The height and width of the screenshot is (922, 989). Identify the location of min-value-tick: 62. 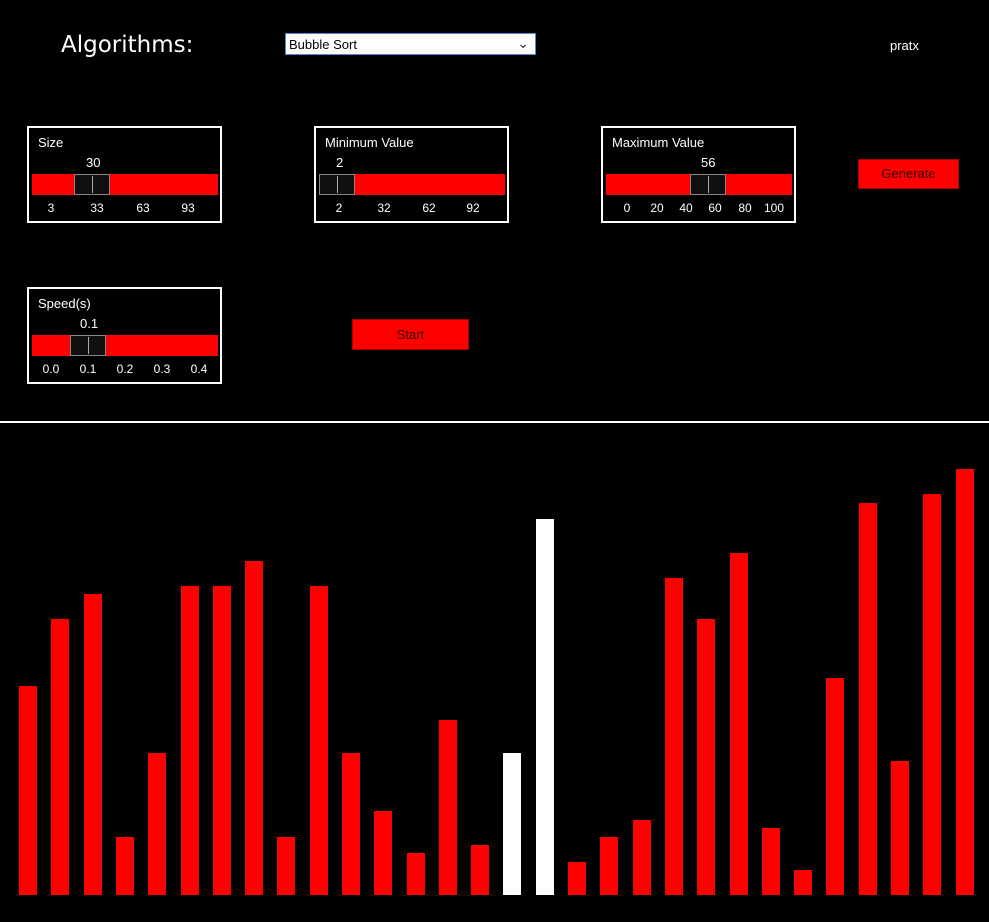
(429, 208).